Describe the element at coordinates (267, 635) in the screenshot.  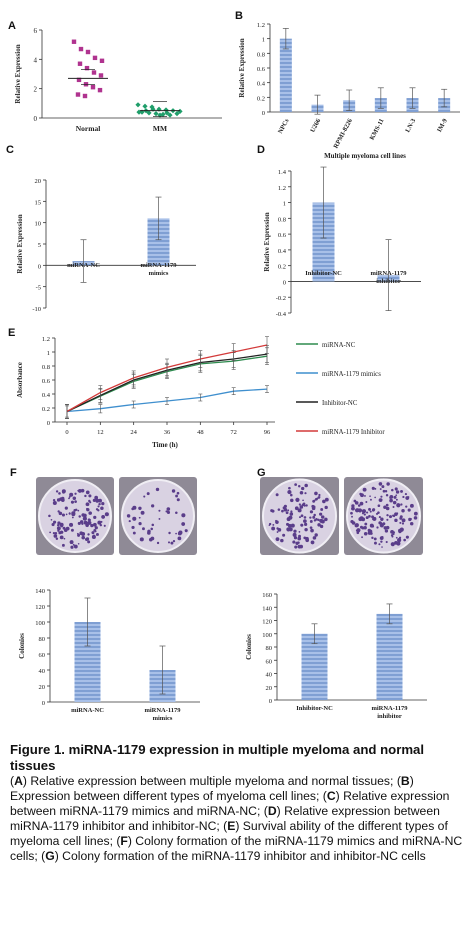
I see `y-tick-label: 100` at that location.